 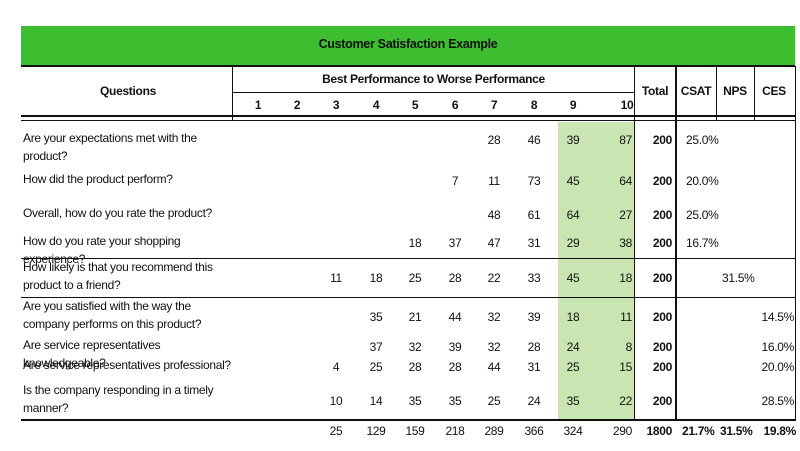 I want to click on ces-value: 20.0%, so click(x=777, y=367).